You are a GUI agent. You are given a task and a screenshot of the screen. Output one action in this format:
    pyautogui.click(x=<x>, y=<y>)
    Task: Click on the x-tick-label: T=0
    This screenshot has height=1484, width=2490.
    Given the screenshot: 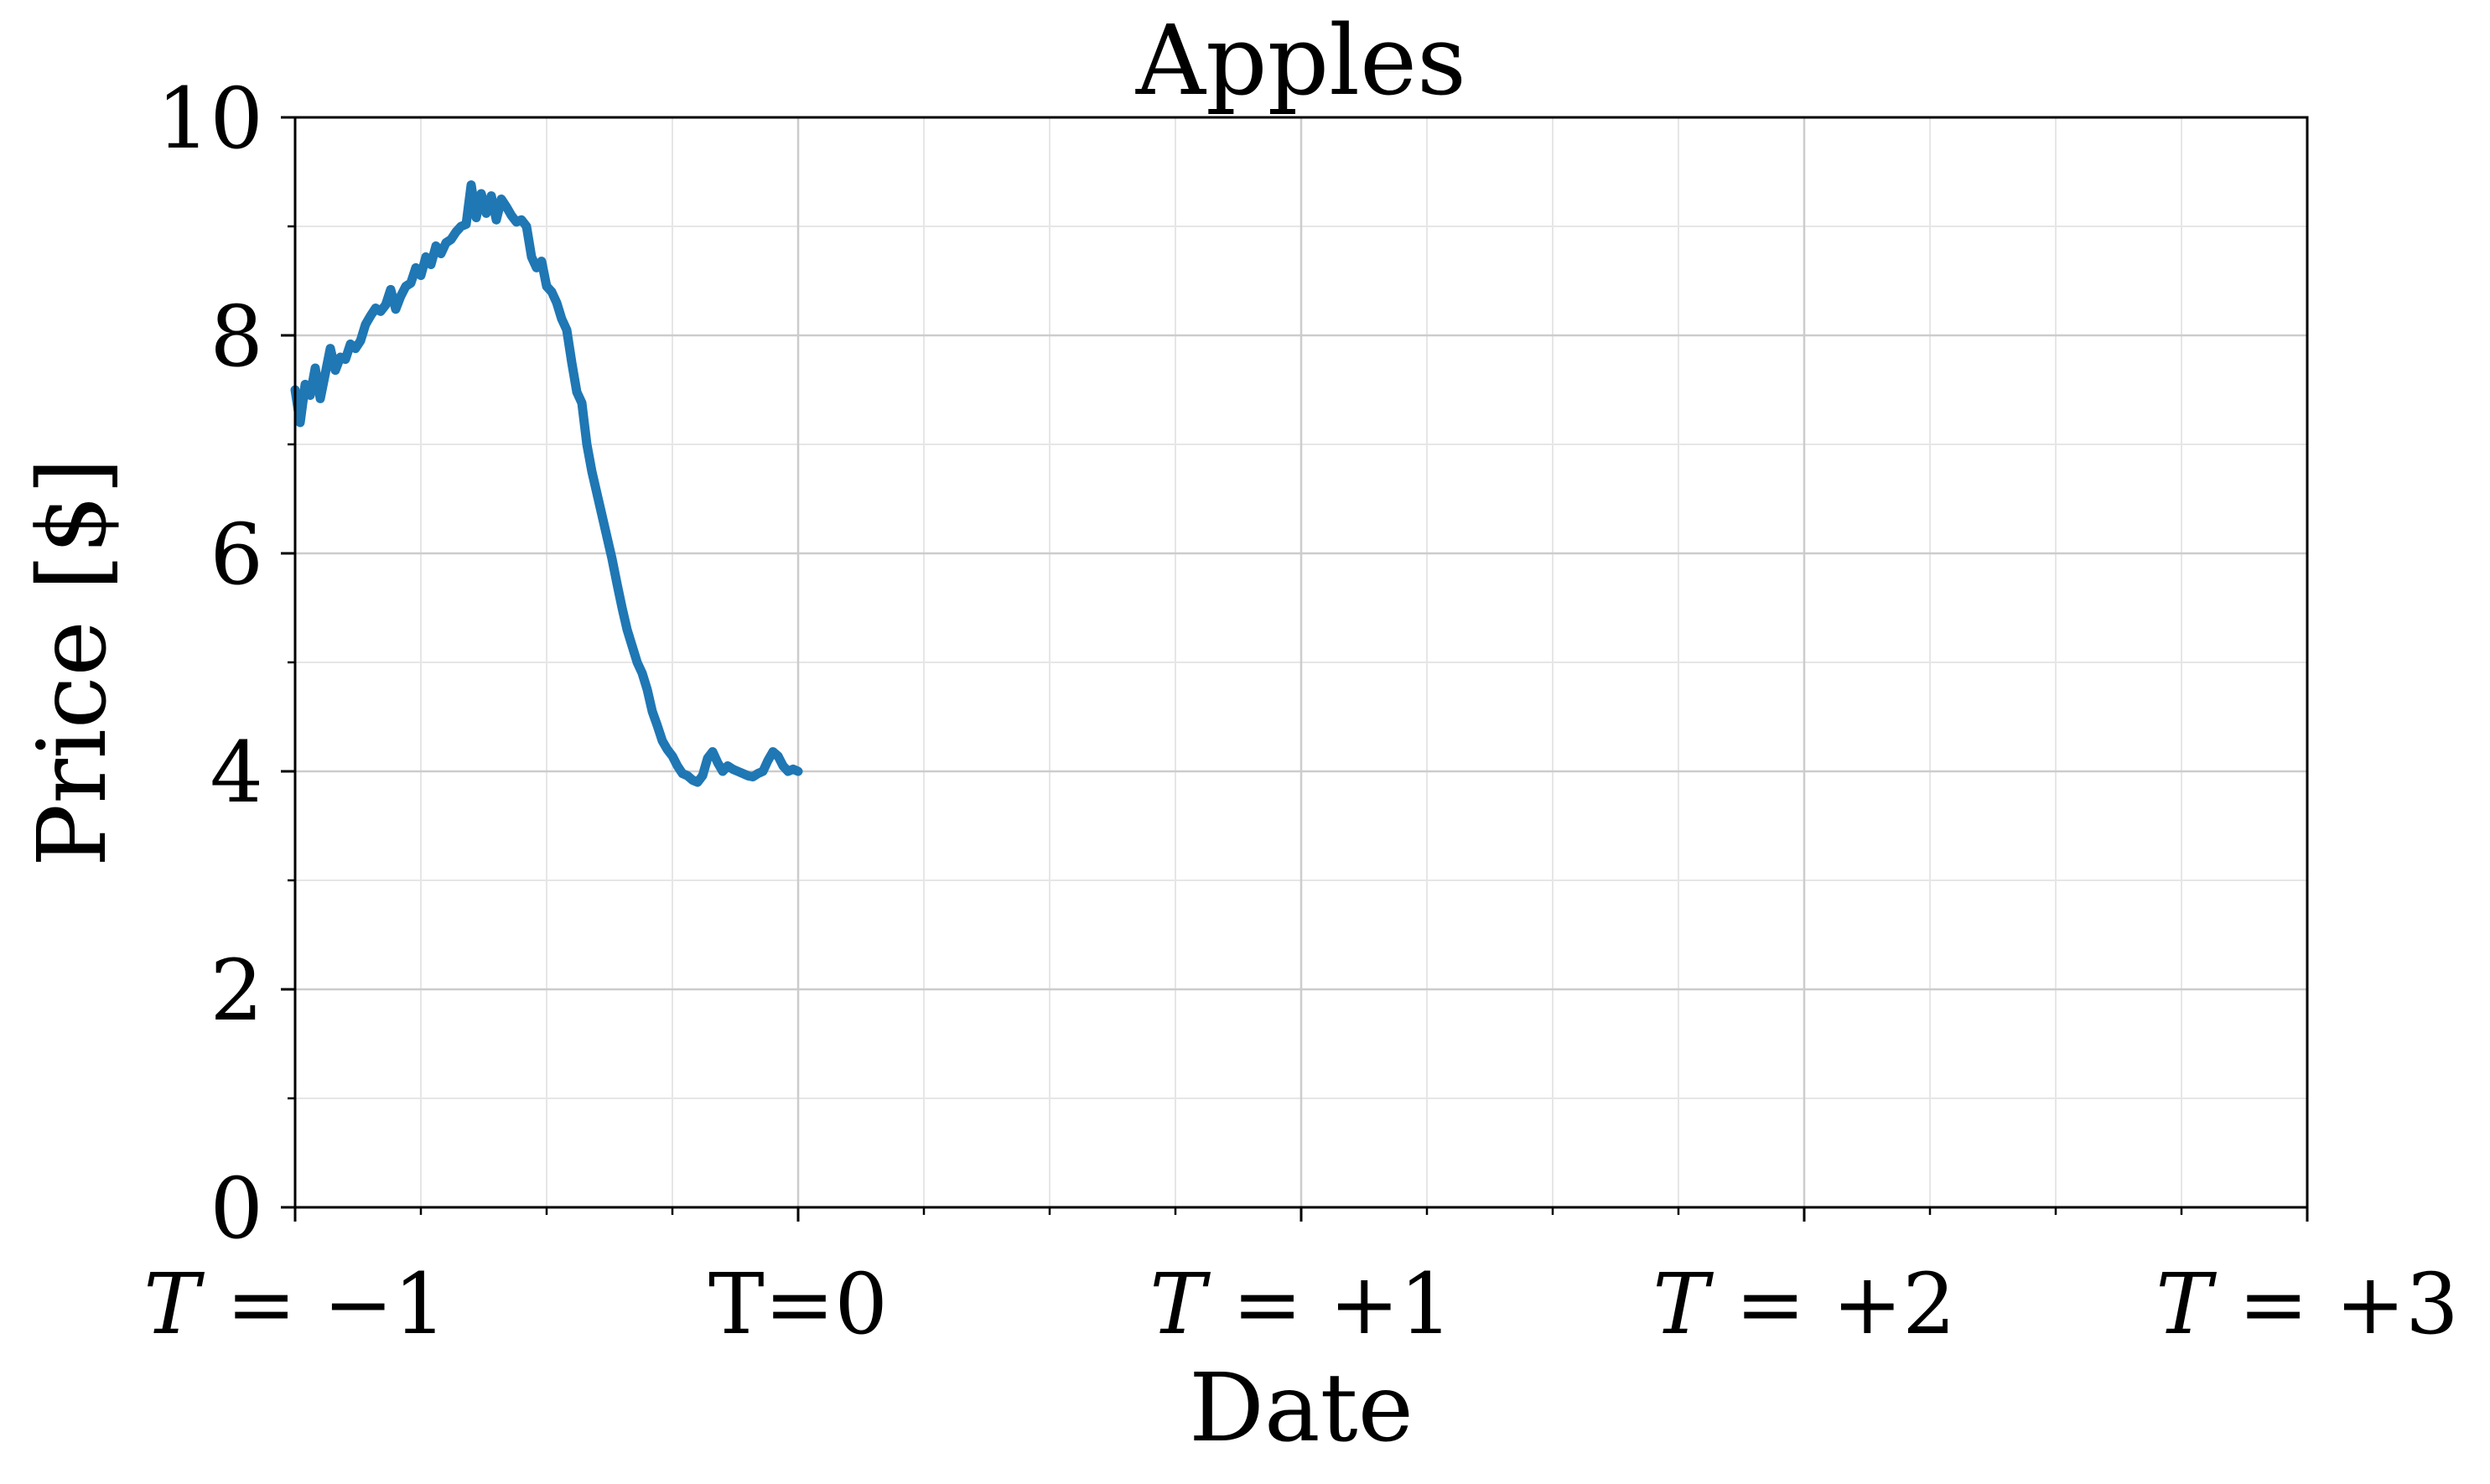 What is the action you would take?
    pyautogui.click(x=798, y=1304)
    